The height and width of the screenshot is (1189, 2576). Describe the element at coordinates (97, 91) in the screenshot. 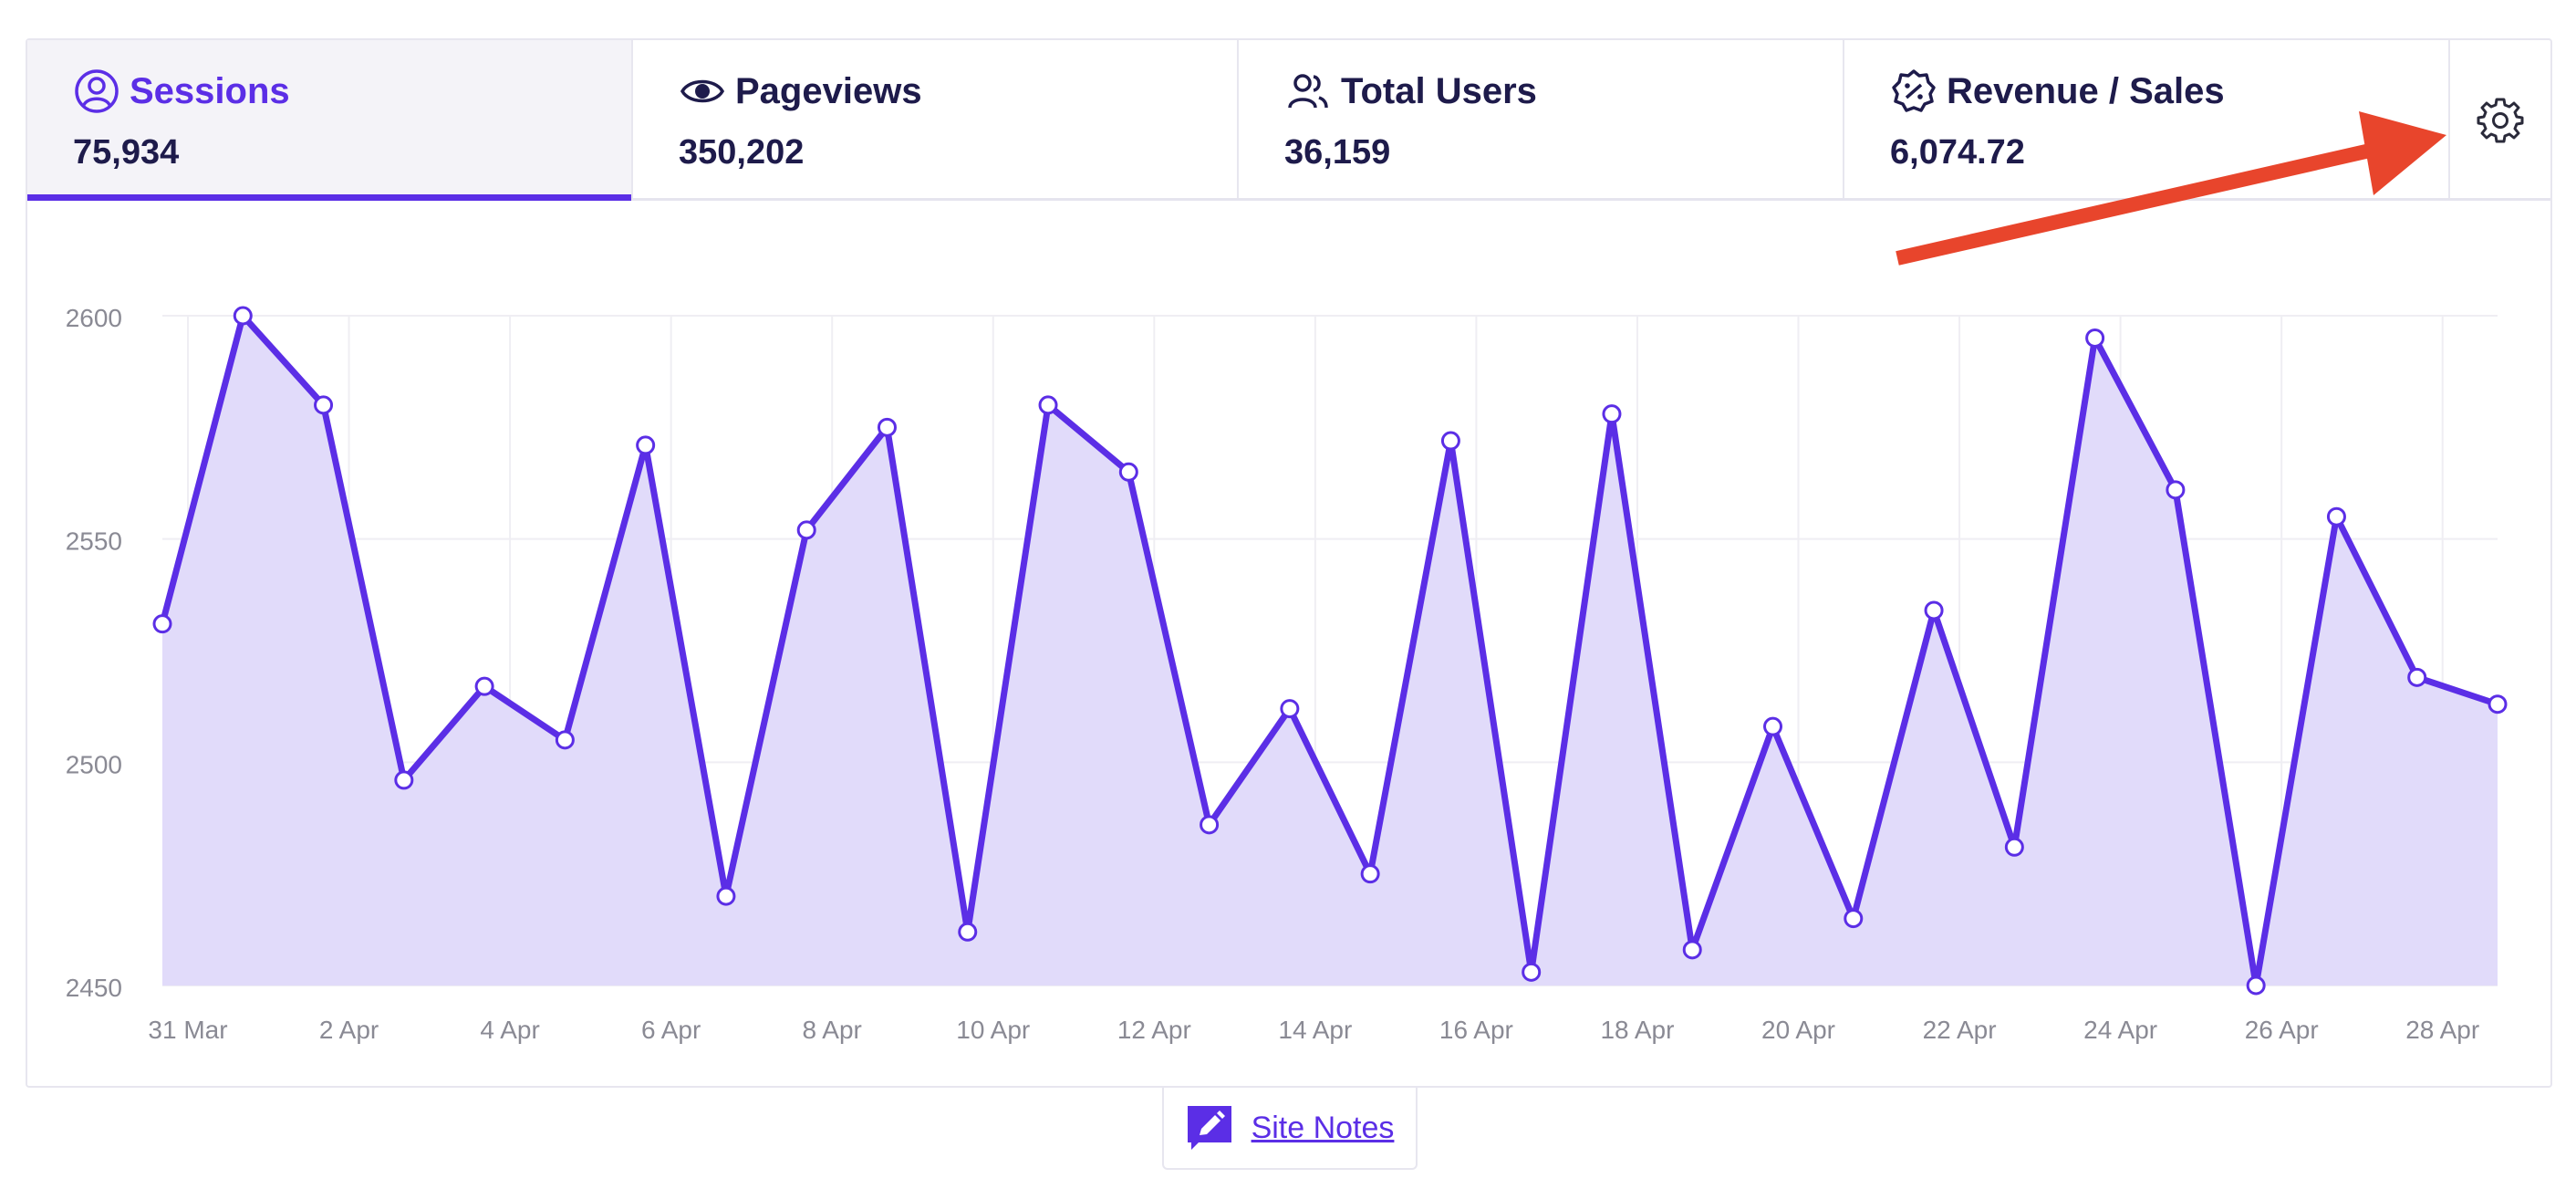

I see `user-circle-icon` at that location.